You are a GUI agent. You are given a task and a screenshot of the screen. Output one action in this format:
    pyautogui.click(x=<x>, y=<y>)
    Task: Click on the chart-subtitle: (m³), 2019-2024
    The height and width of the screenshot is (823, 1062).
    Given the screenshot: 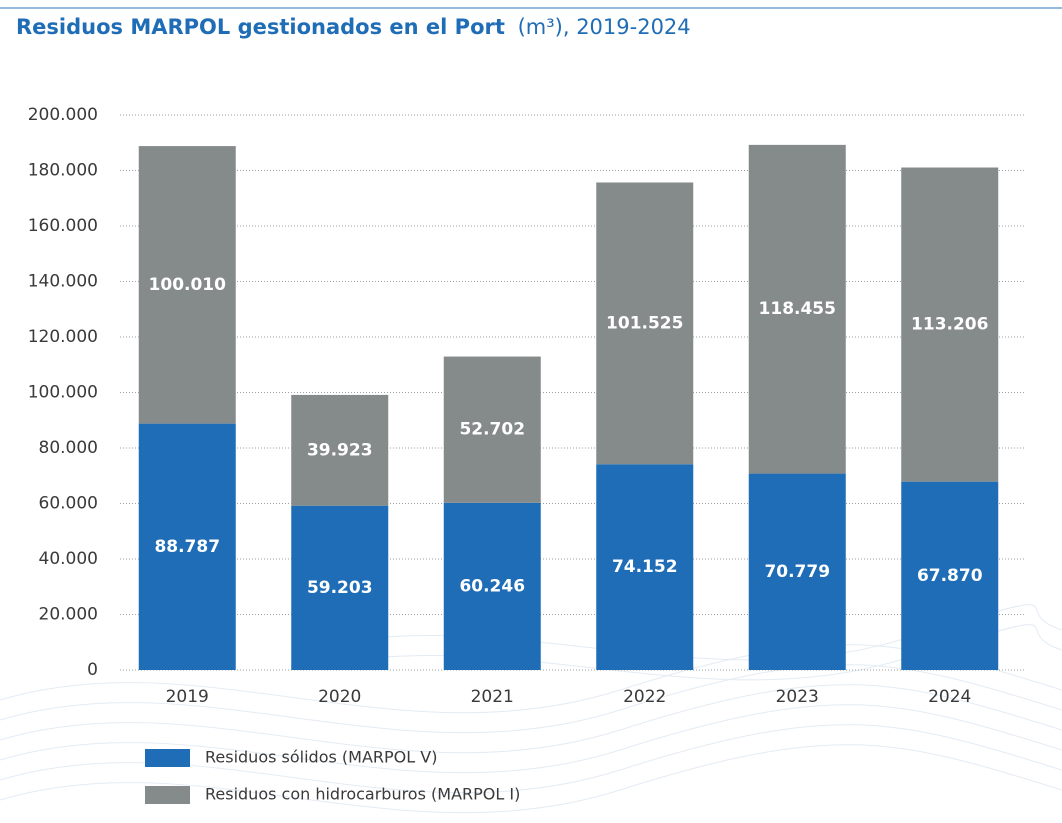 What is the action you would take?
    pyautogui.click(x=604, y=27)
    